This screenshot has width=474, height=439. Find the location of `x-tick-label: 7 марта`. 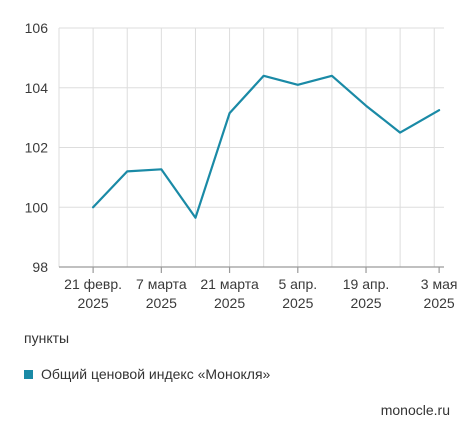

x-tick-label: 7 марта is located at coordinates (161, 284).